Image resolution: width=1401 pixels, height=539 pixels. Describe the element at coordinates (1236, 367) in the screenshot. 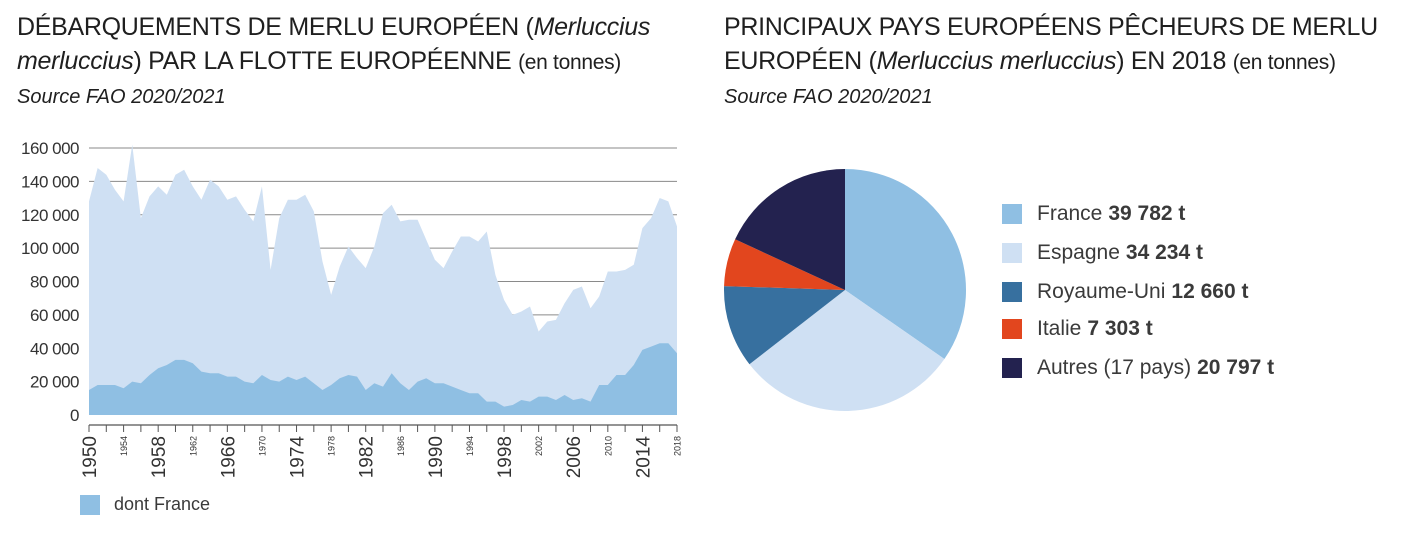

I see `pie-legend-value: 20 797 t` at that location.